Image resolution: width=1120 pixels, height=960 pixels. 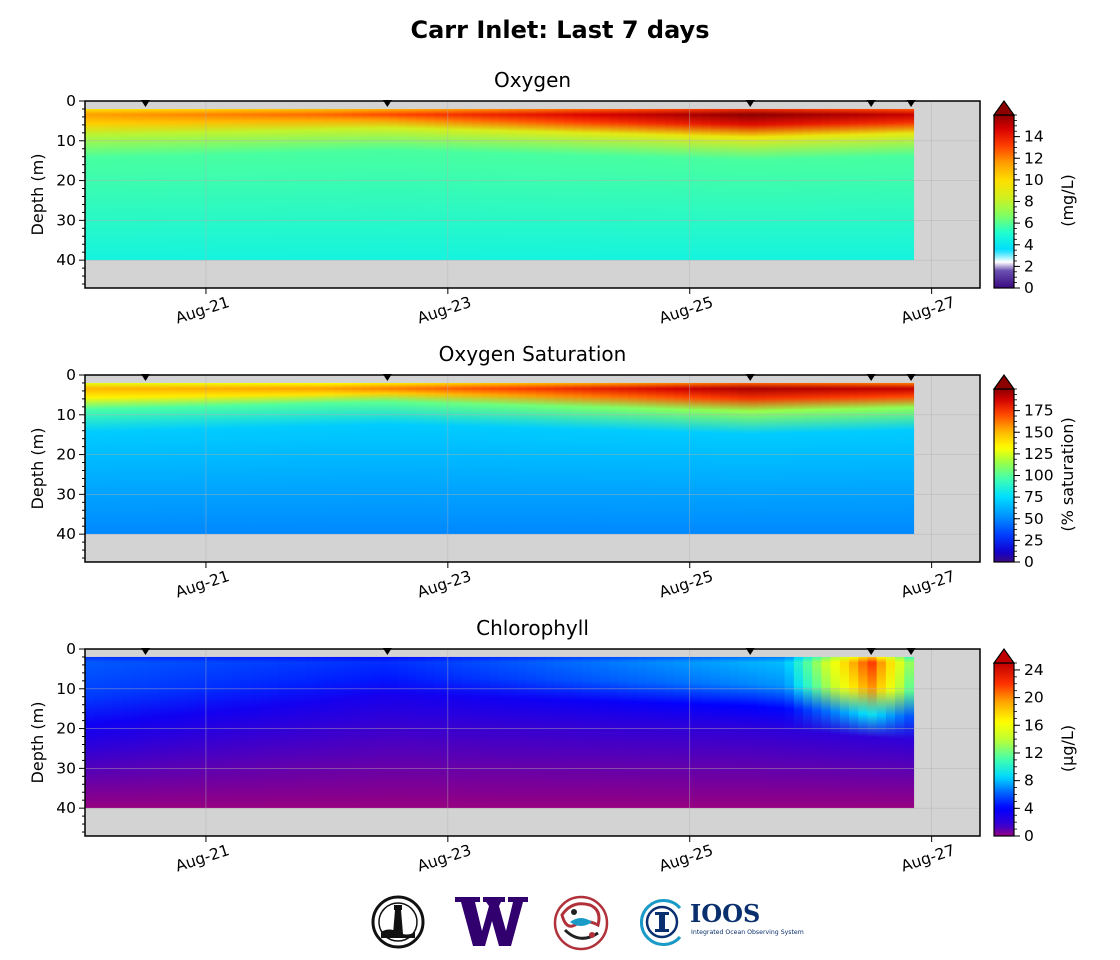 I want to click on colorbar-tick-label: 14, so click(x=1034, y=137).